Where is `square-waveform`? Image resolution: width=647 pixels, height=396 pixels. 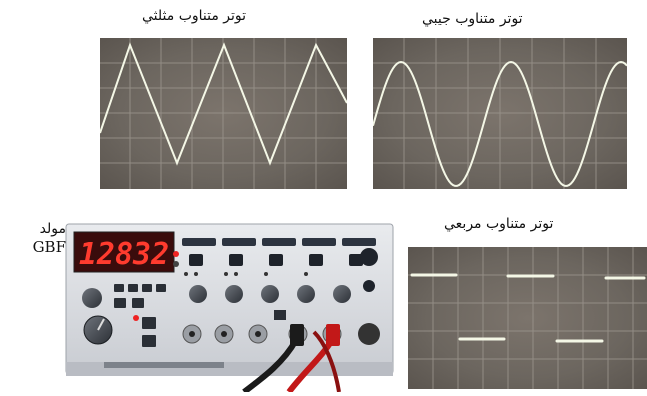 square-waveform is located at coordinates (527, 318).